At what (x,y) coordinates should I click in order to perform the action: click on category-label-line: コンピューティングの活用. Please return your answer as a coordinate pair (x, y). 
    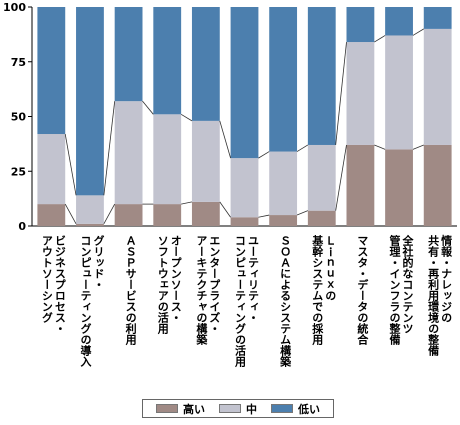
    Looking at the image, I should click on (240, 301).